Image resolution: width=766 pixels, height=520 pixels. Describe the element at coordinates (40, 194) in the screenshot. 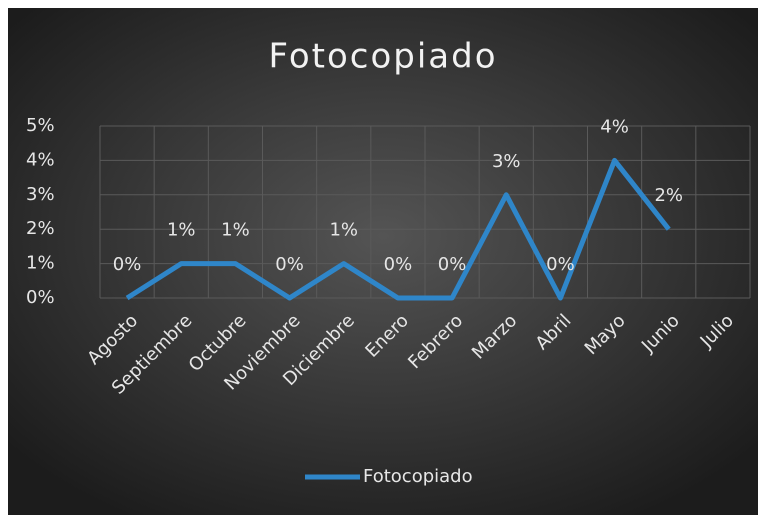

I see `y-tick-label: 3%` at that location.